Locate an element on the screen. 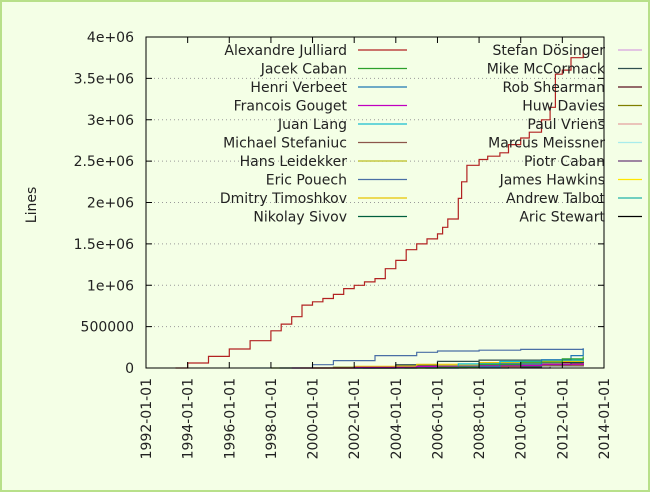 This screenshot has width=650, height=492. y-tick-label: 4e+06 is located at coordinates (110, 38).